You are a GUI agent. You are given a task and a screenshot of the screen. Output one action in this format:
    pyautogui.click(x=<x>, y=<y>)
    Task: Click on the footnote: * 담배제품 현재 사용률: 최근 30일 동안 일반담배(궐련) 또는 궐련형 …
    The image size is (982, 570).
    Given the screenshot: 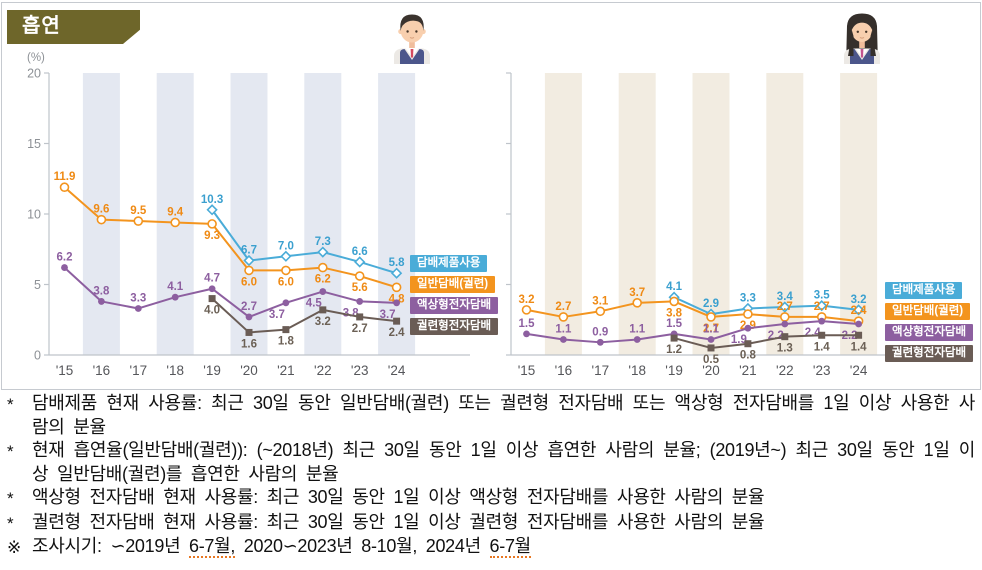 What is the action you would take?
    pyautogui.click(x=491, y=415)
    